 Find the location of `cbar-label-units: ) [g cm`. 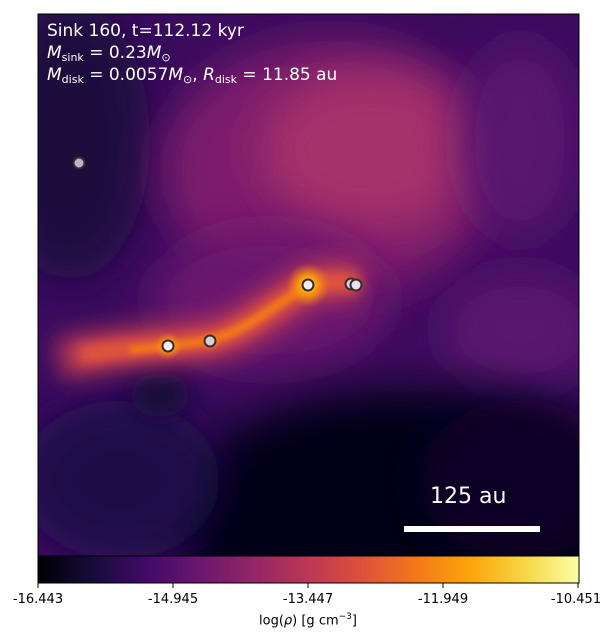

cbar-label-units: ) [g cm is located at coordinates (315, 621).